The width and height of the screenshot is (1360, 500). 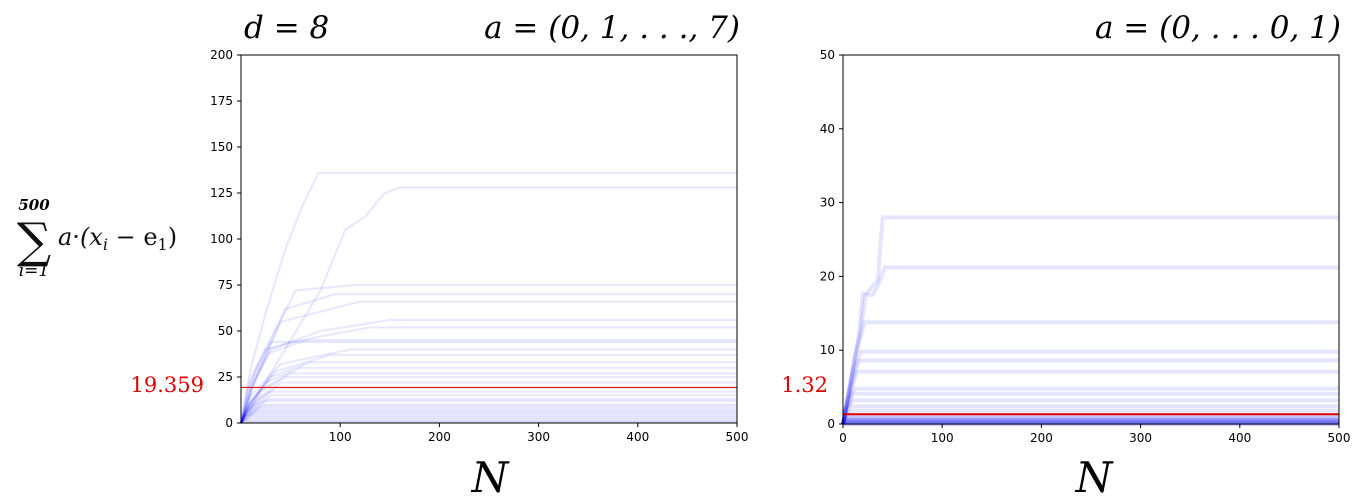 What do you see at coordinates (804, 385) in the screenshot?
I see `reference-value-label: 1.32` at bounding box center [804, 385].